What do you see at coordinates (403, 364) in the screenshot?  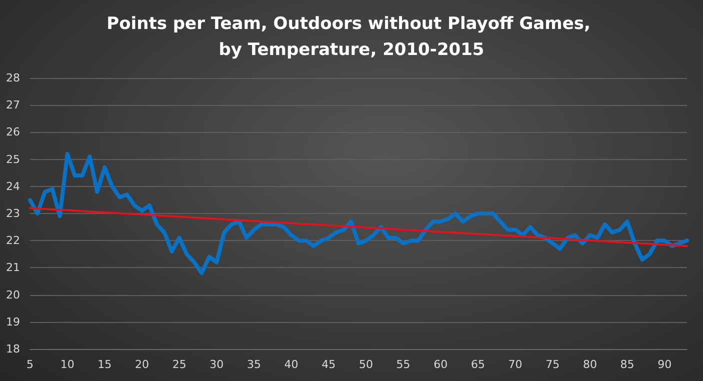 I see `x-tick-label: 55` at bounding box center [403, 364].